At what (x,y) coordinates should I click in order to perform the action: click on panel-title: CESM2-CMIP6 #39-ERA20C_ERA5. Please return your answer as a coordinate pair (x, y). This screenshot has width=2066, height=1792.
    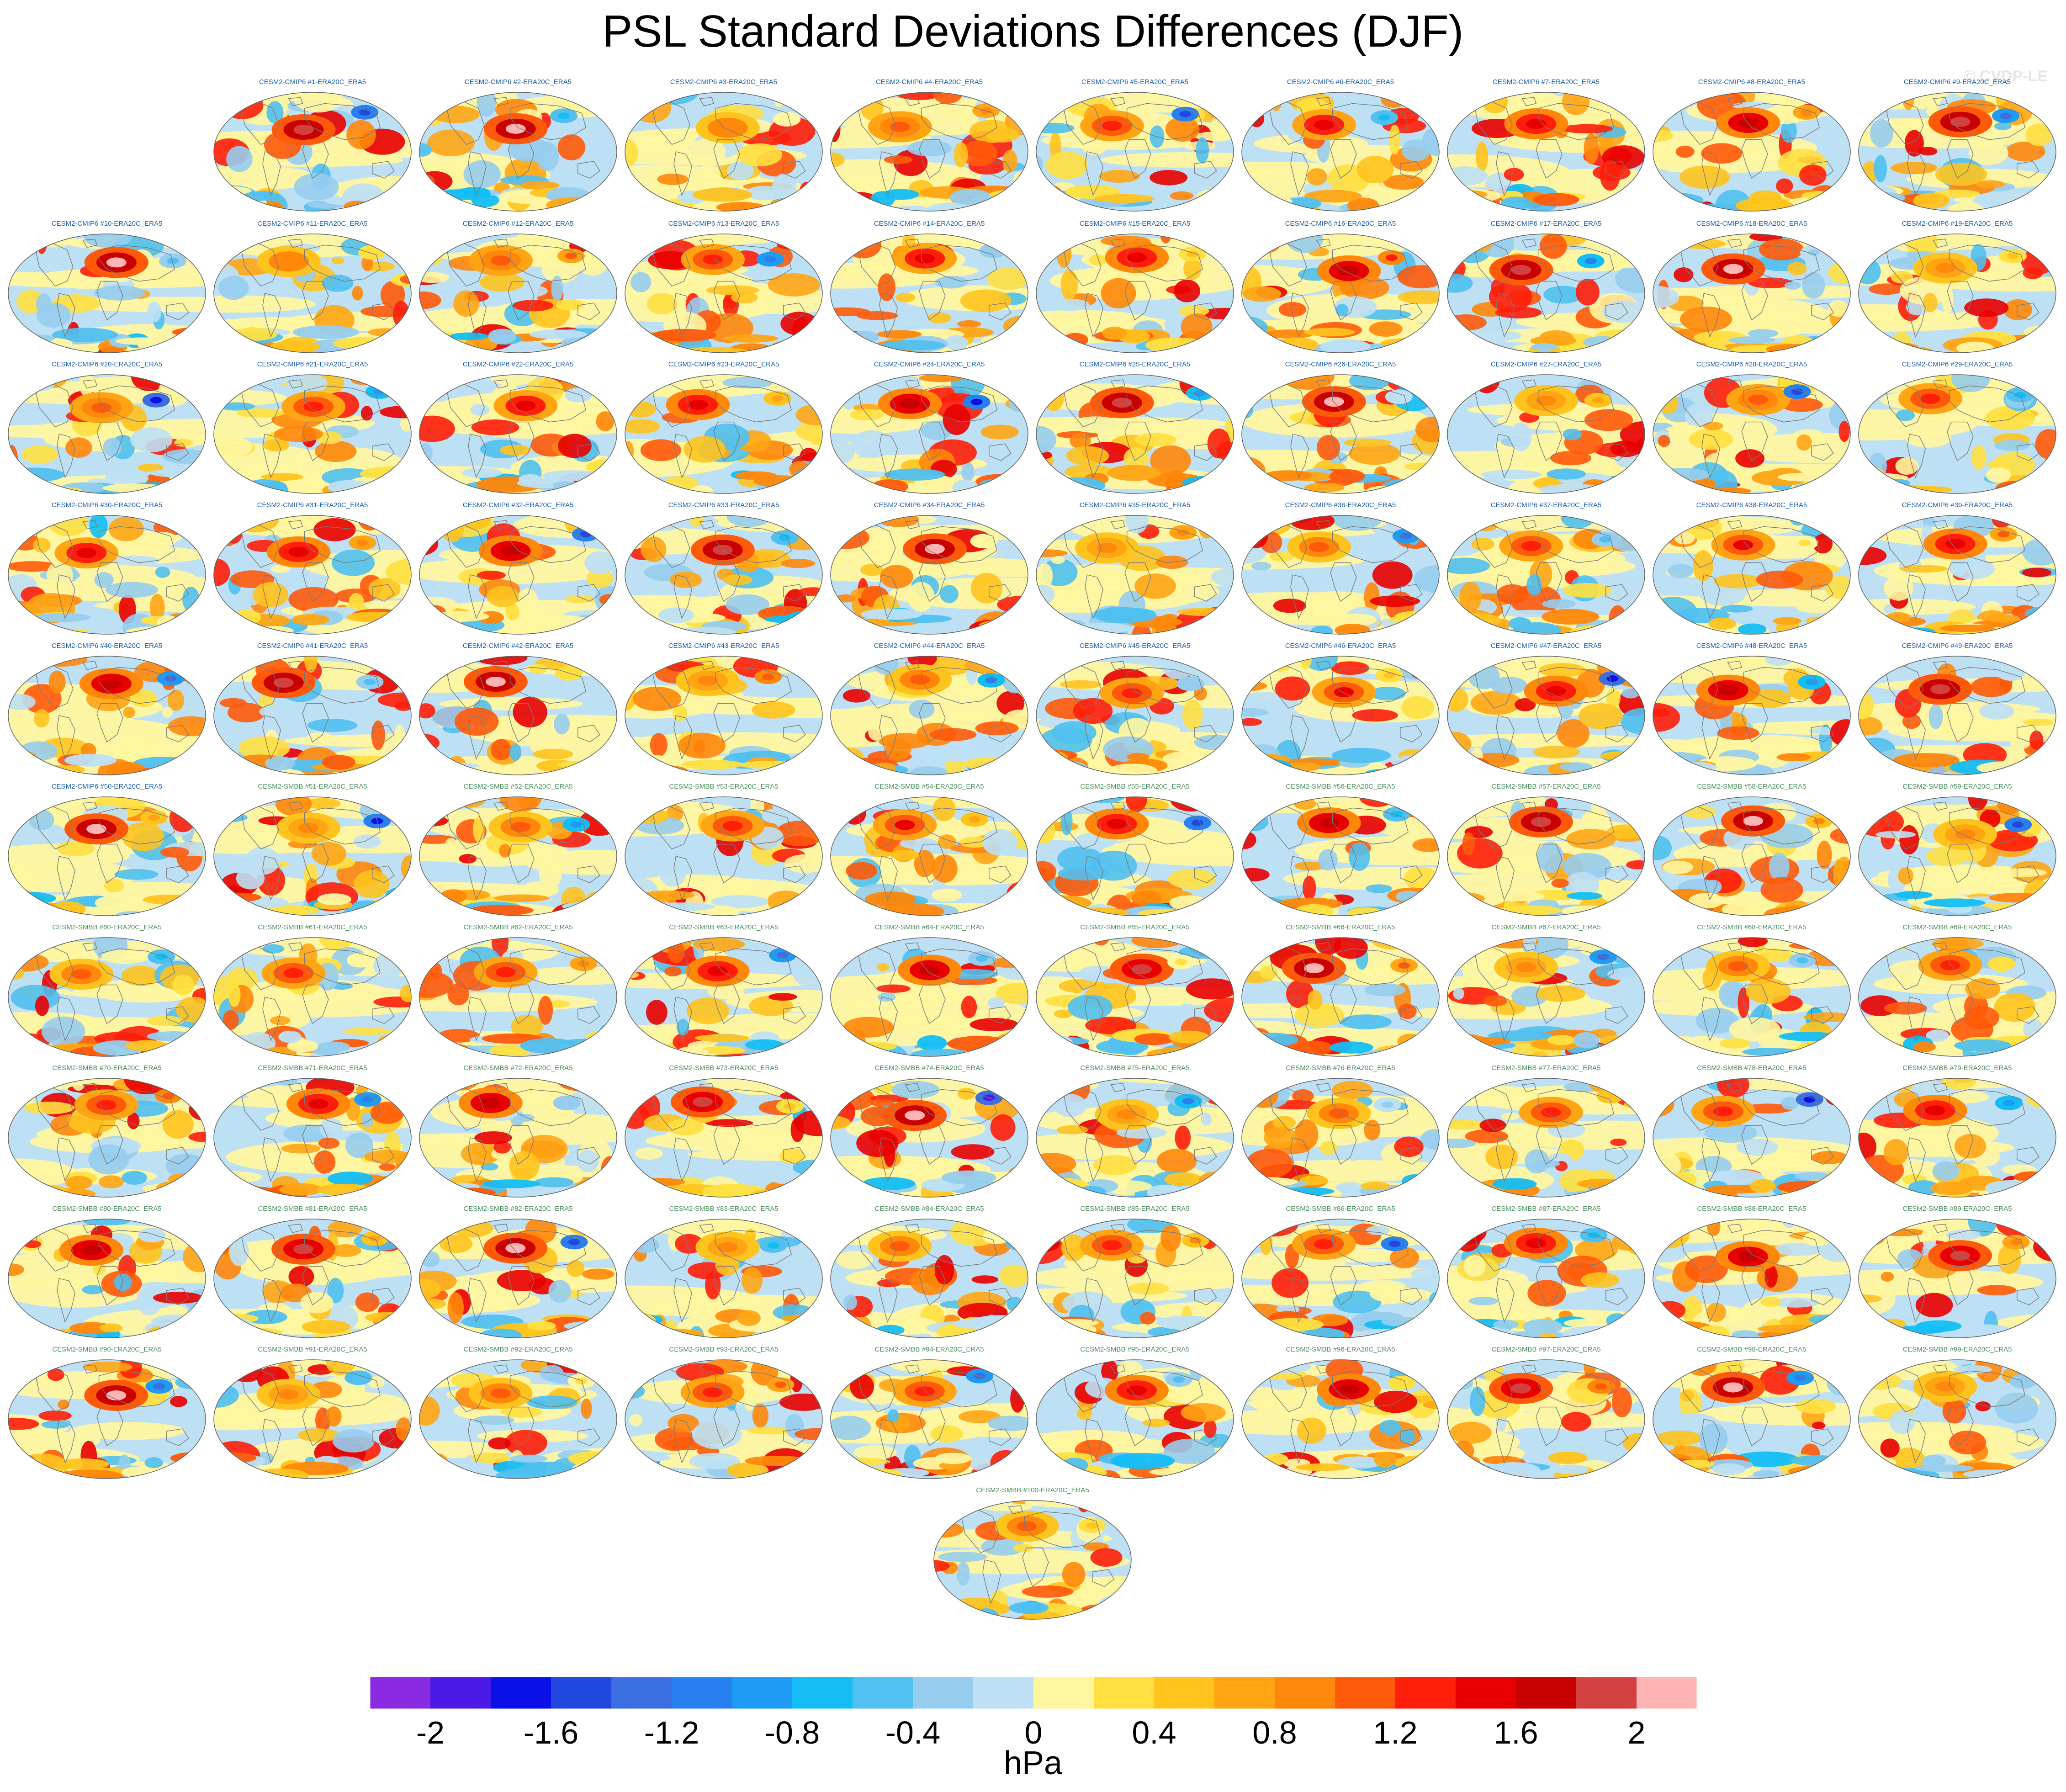
    Looking at the image, I should click on (1957, 505).